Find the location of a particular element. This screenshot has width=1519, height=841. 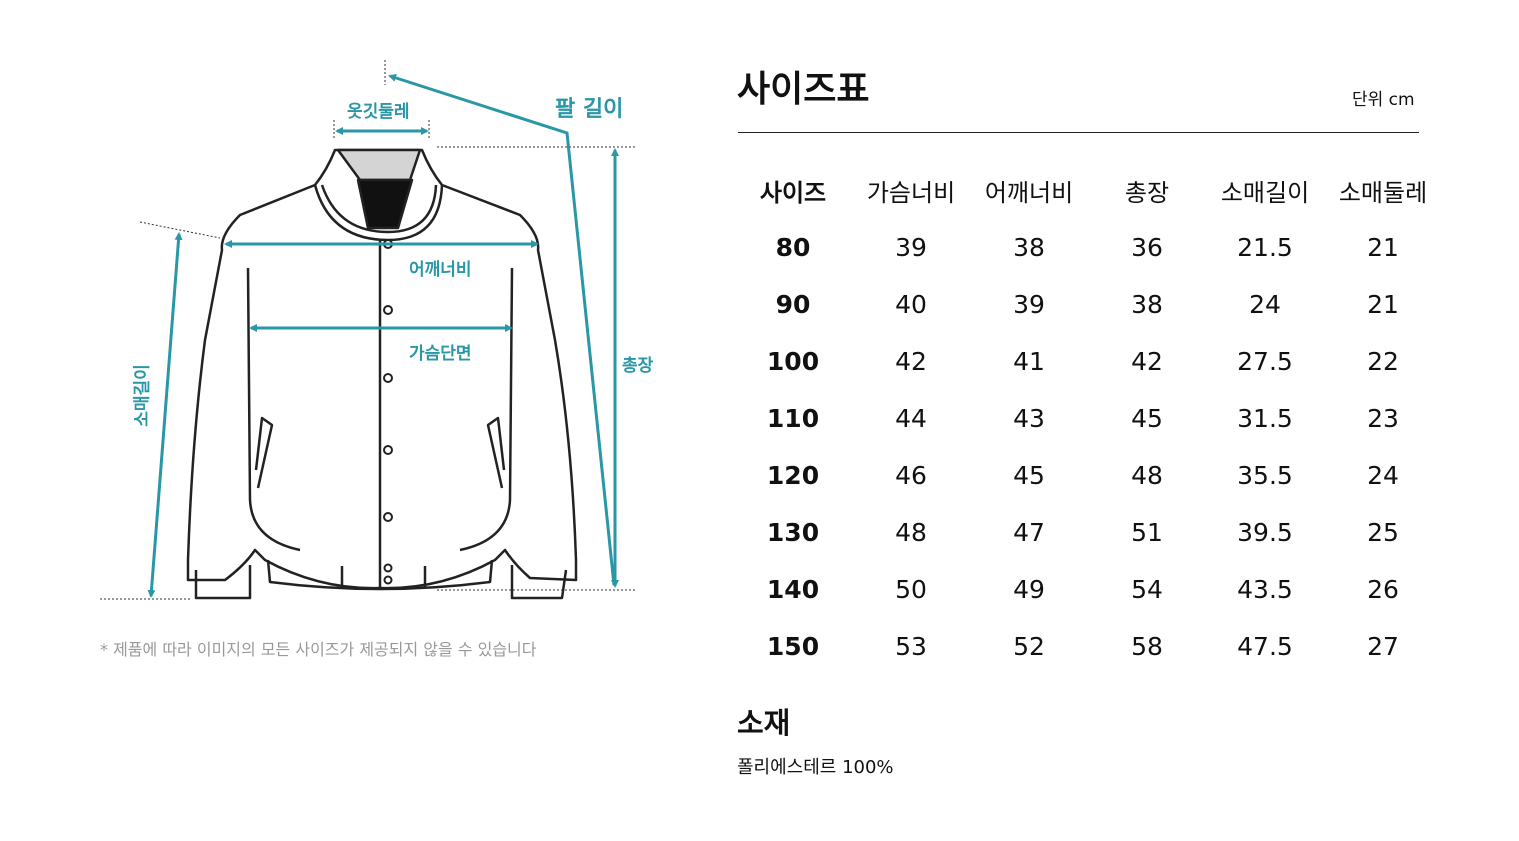

table-cell: 46 is located at coordinates (911, 475).